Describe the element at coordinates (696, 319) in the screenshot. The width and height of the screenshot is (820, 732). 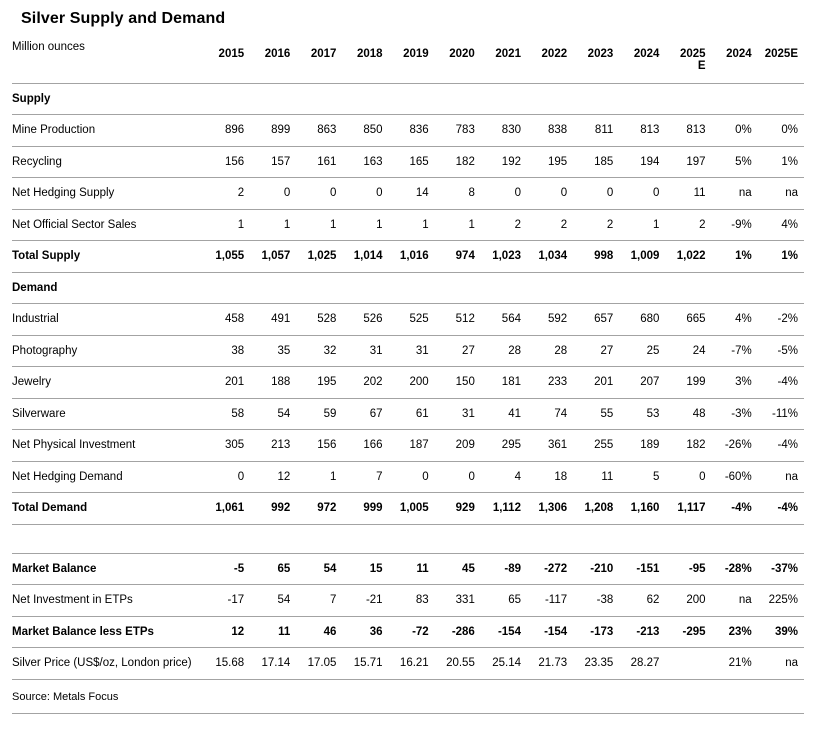
I see `cell-value: 665` at that location.